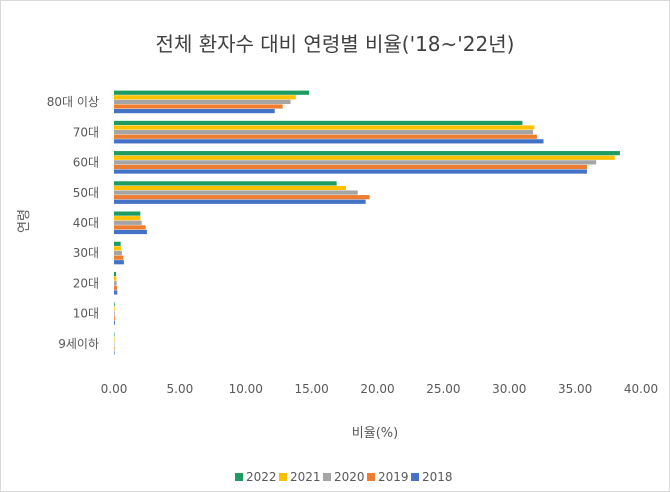 The width and height of the screenshot is (670, 492). Describe the element at coordinates (437, 477) in the screenshot. I see `legend-label: 2018` at that location.